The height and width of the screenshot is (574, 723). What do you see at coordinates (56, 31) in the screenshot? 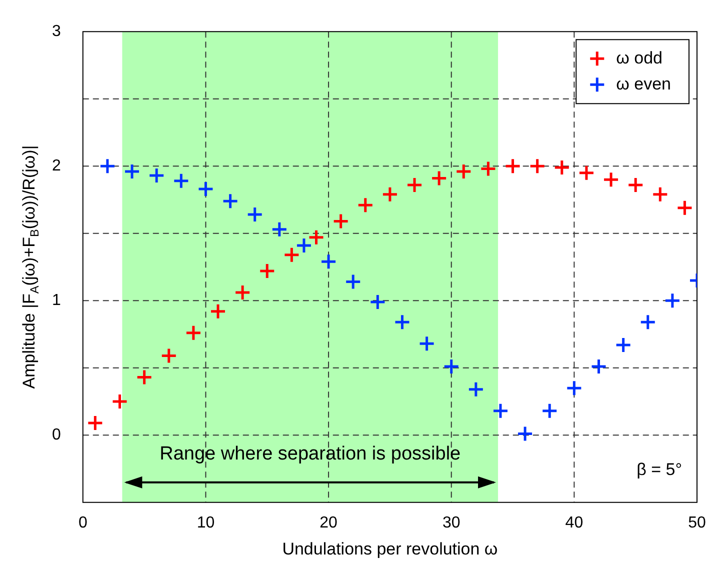
I see `y-tick-label: 3` at bounding box center [56, 31].